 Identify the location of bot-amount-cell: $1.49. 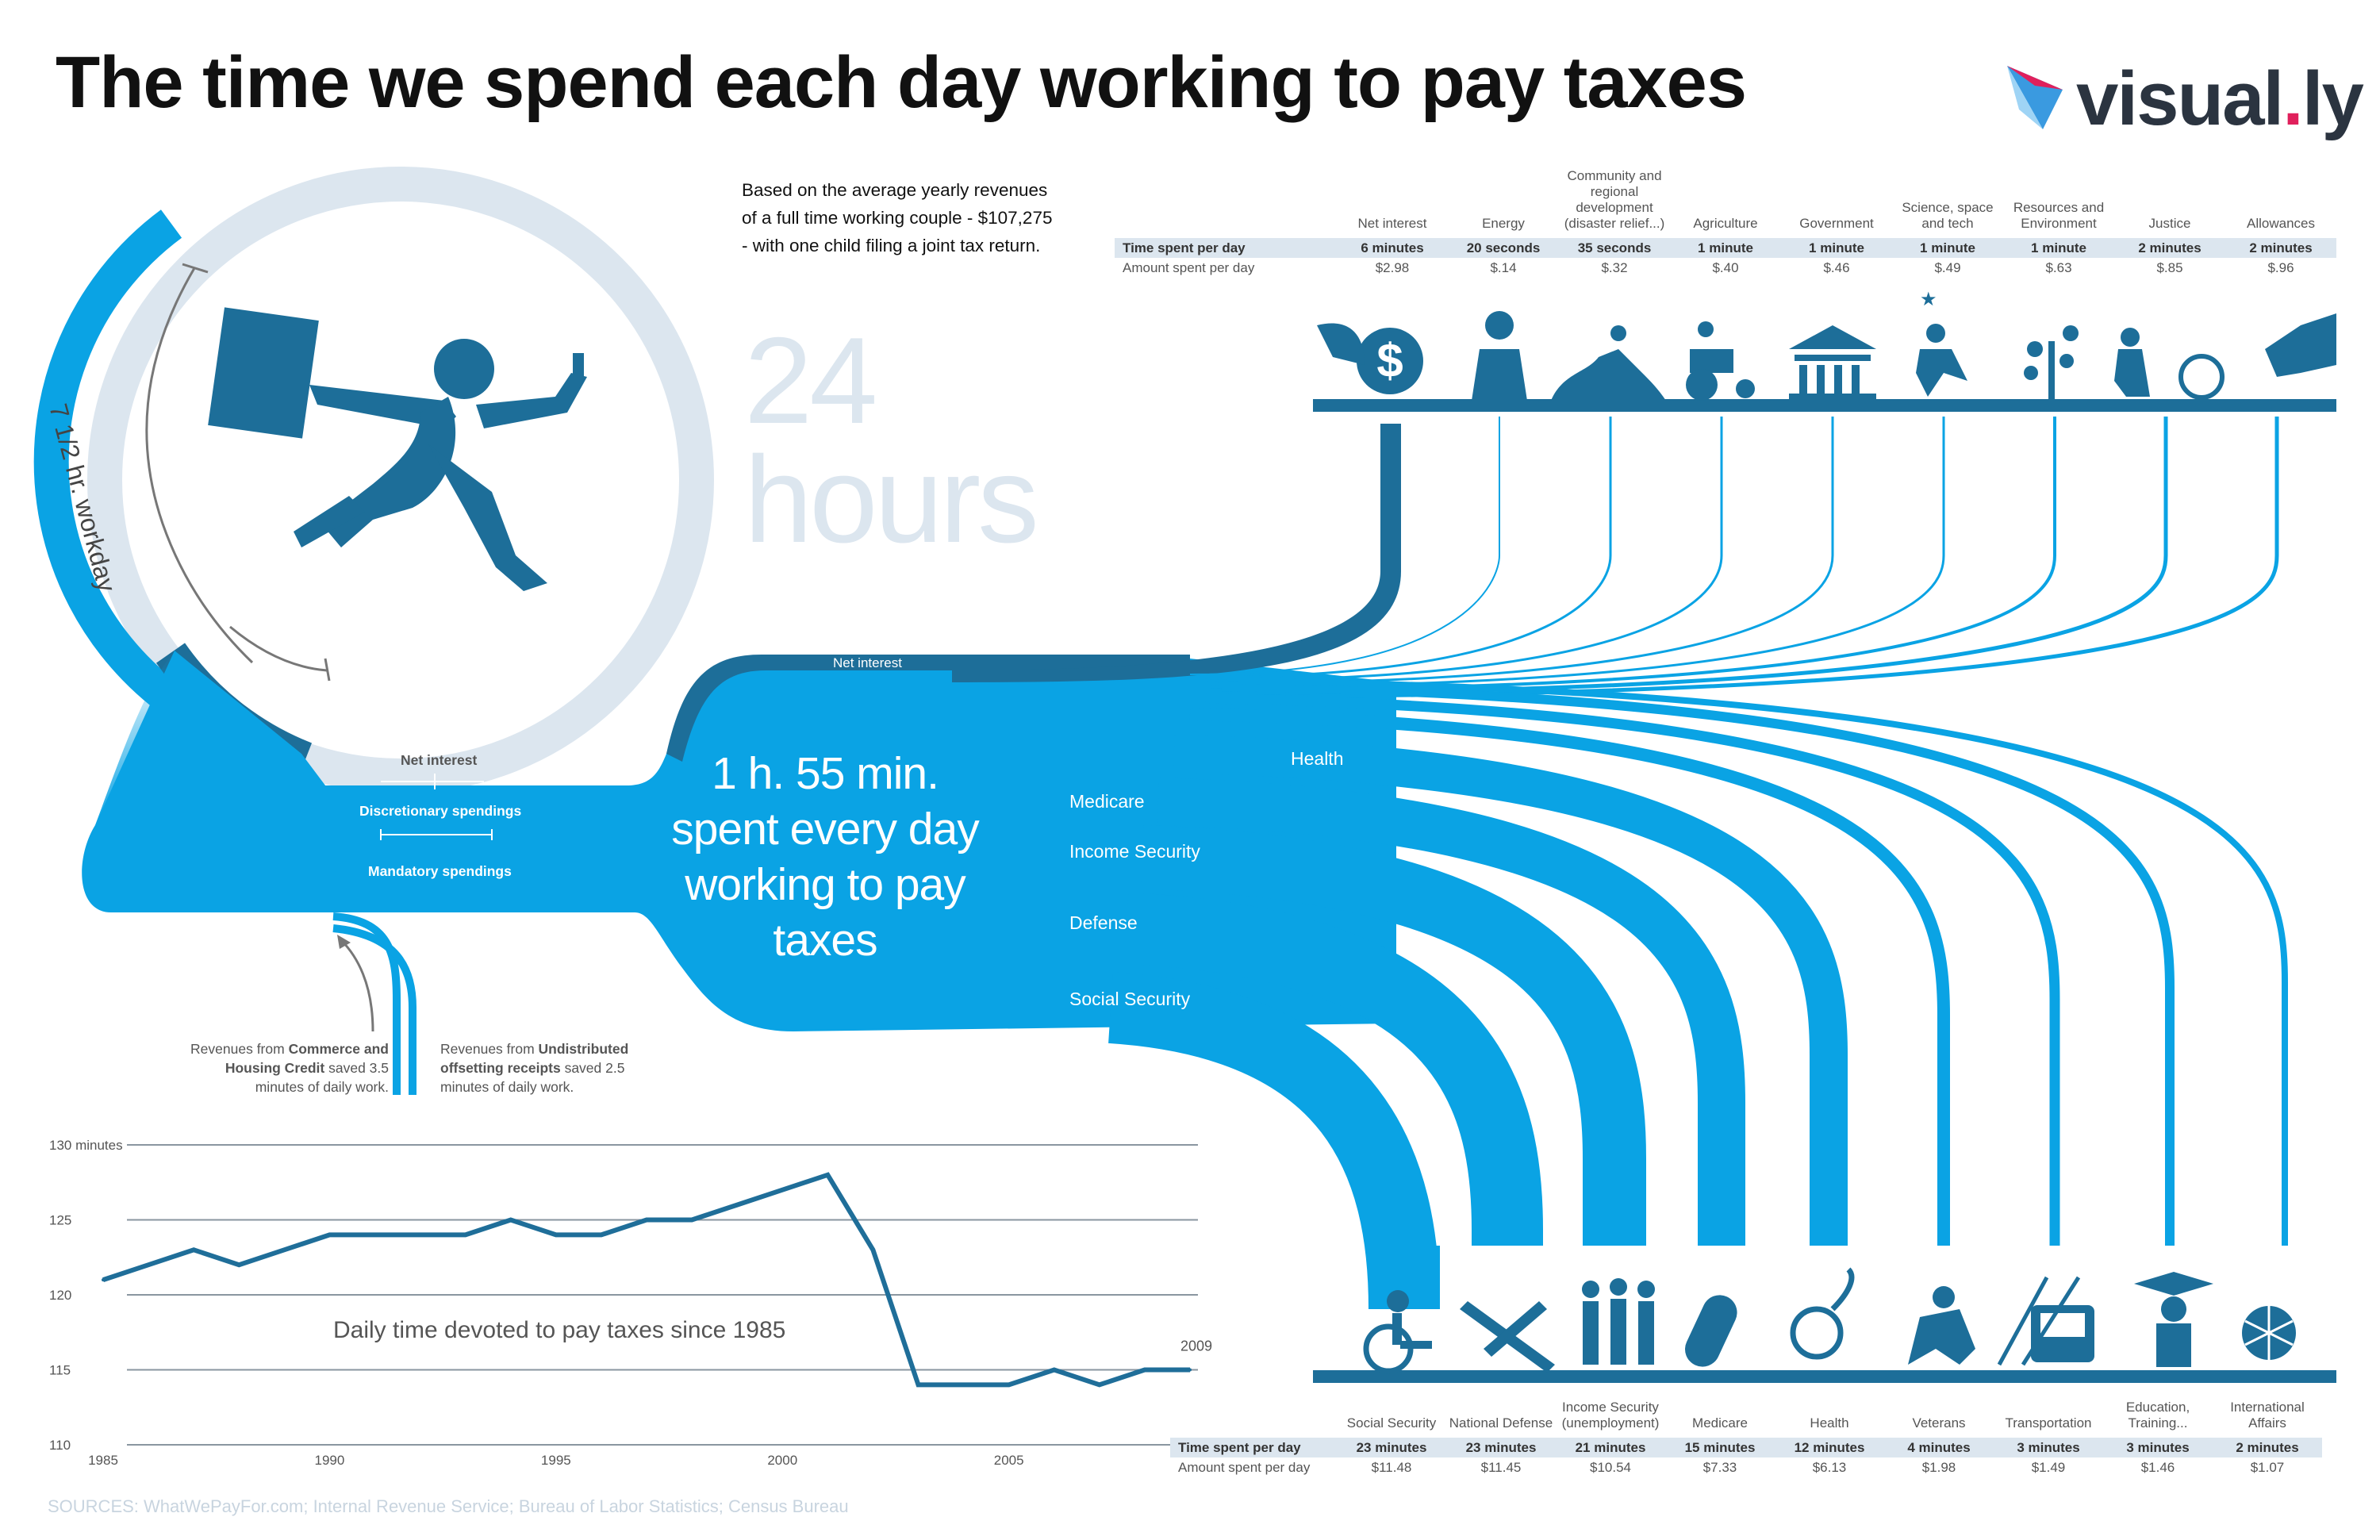
(2048, 1467).